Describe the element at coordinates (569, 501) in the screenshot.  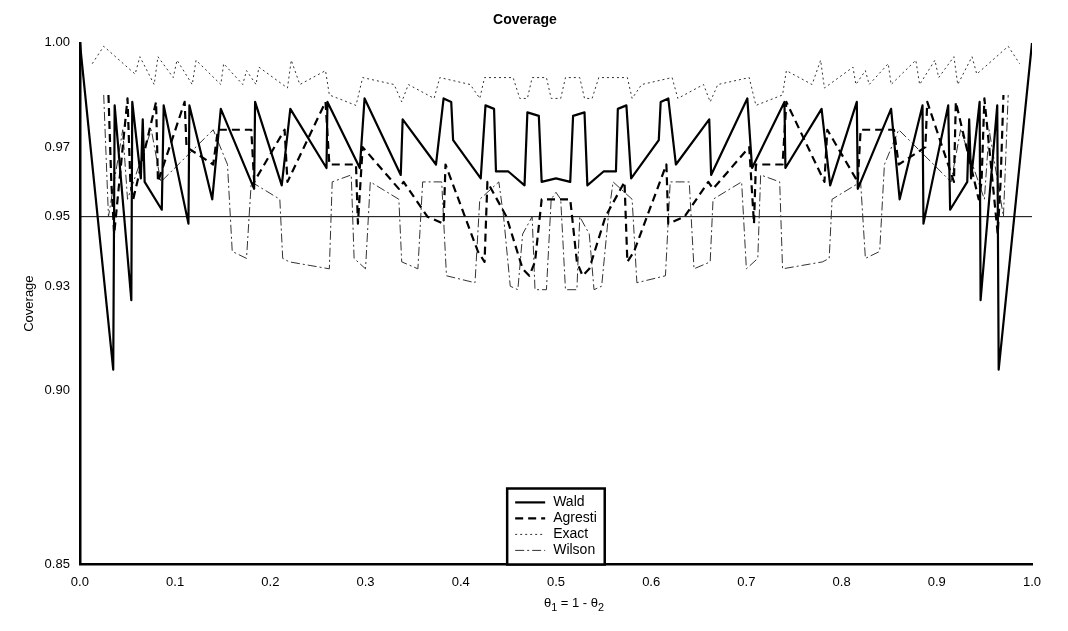
I see `legend-label: Wald` at that location.